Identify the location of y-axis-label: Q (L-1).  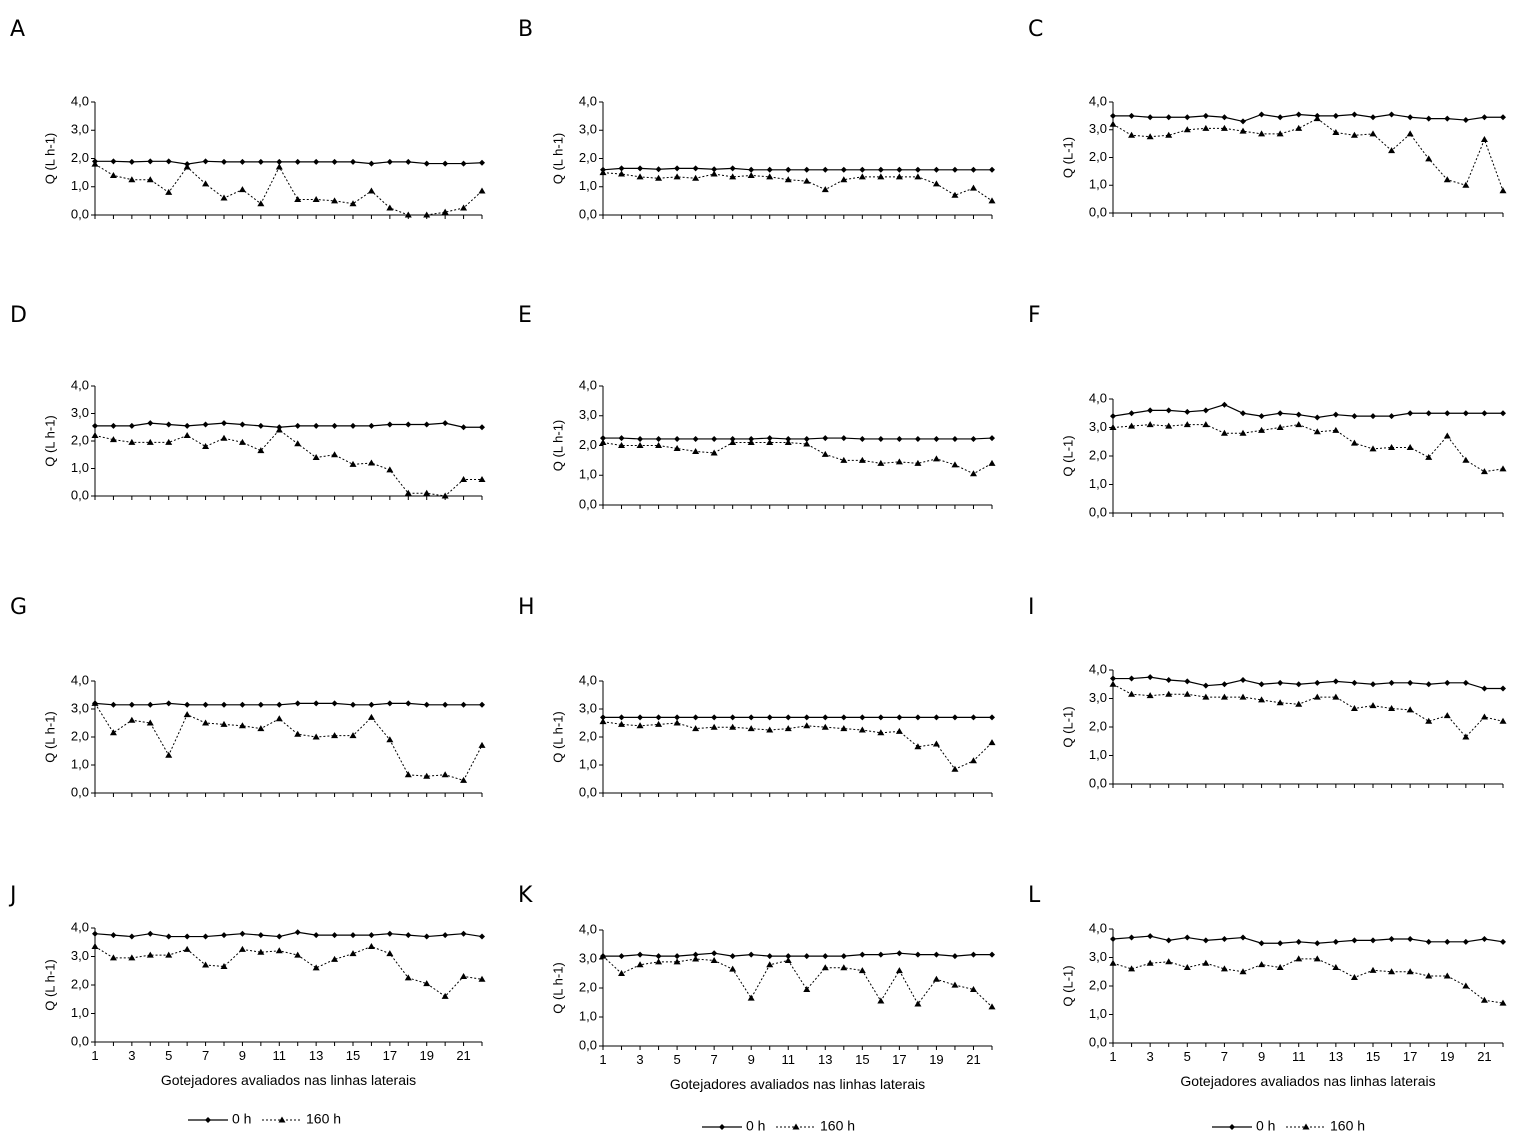
(1067, 985).